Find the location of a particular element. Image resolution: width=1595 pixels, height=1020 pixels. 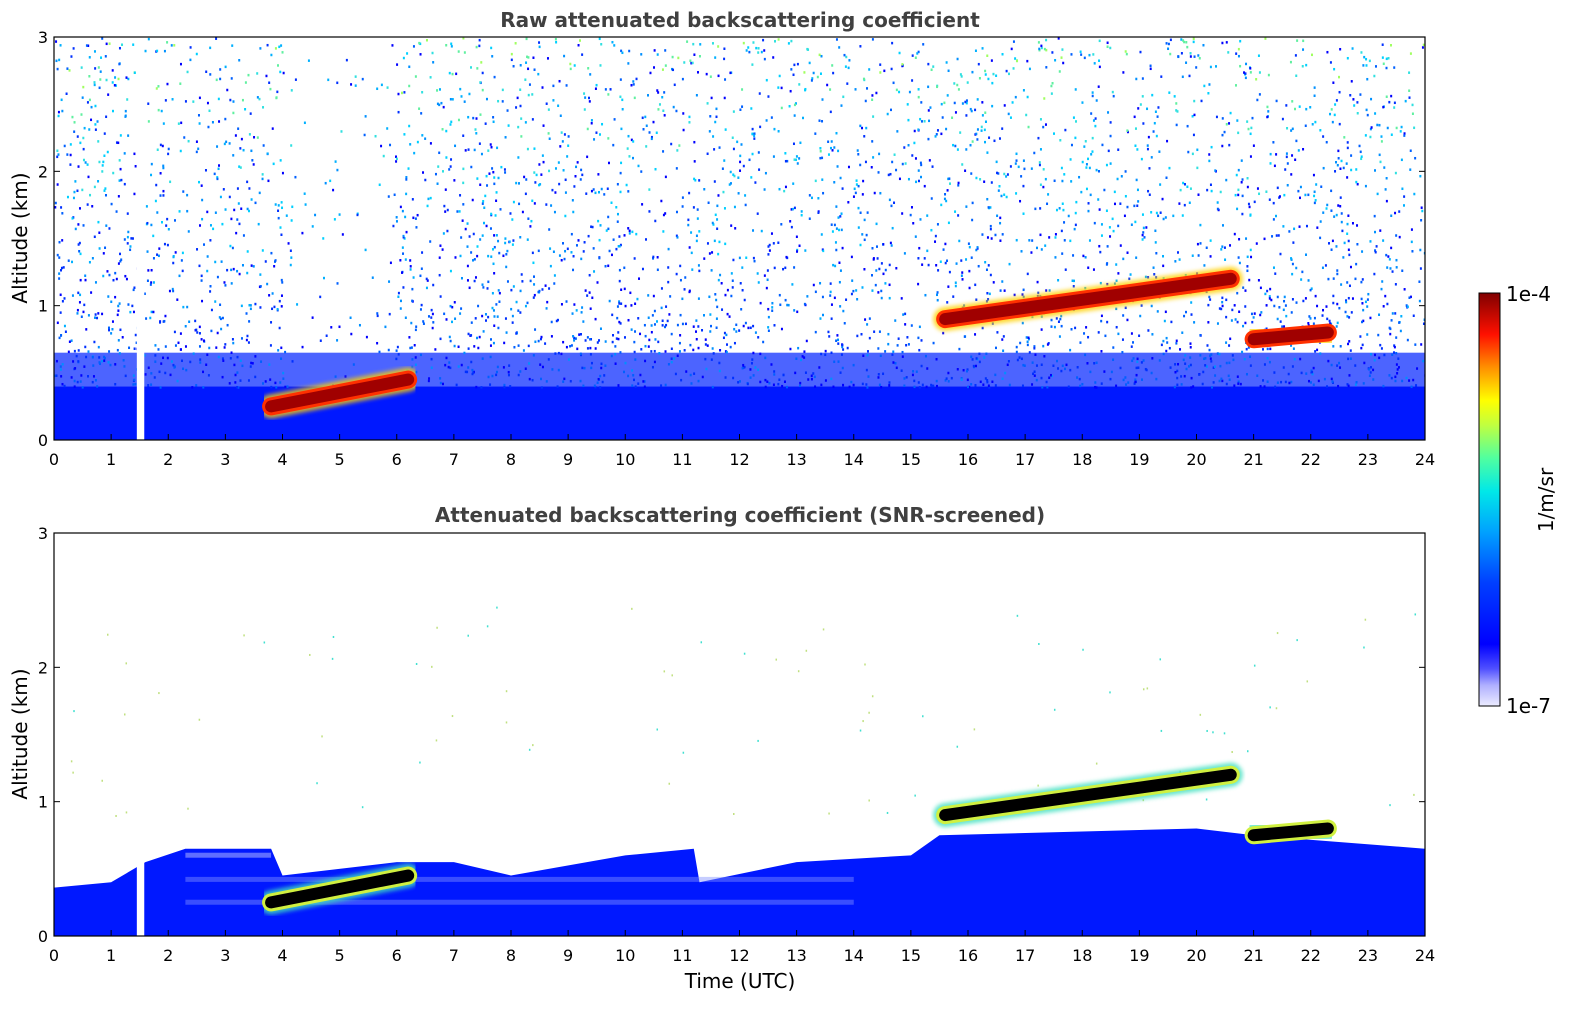

bot-x-tick-label: 23 is located at coordinates (1368, 955).